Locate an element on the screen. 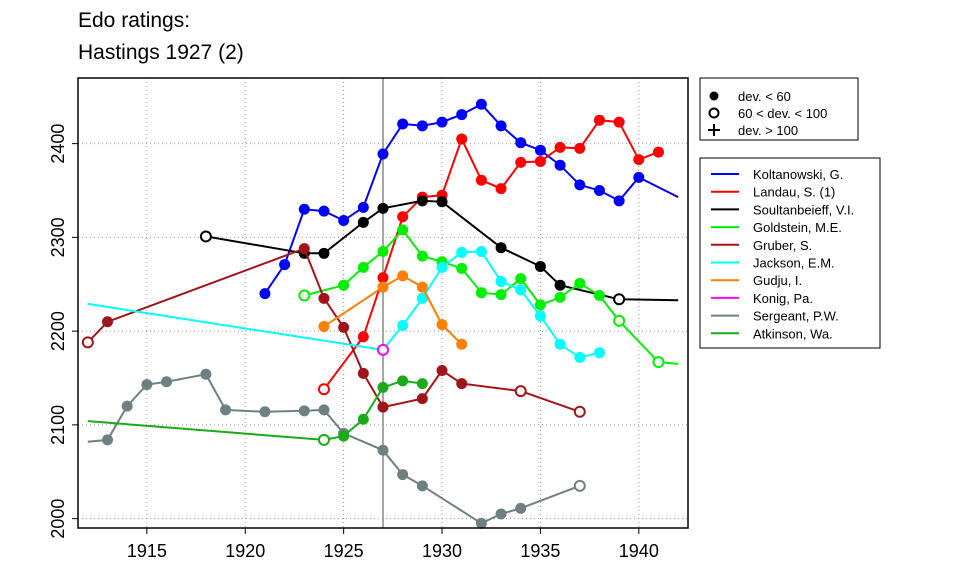 This screenshot has height=576, width=960. x-tick-label: 1935 is located at coordinates (540, 551).